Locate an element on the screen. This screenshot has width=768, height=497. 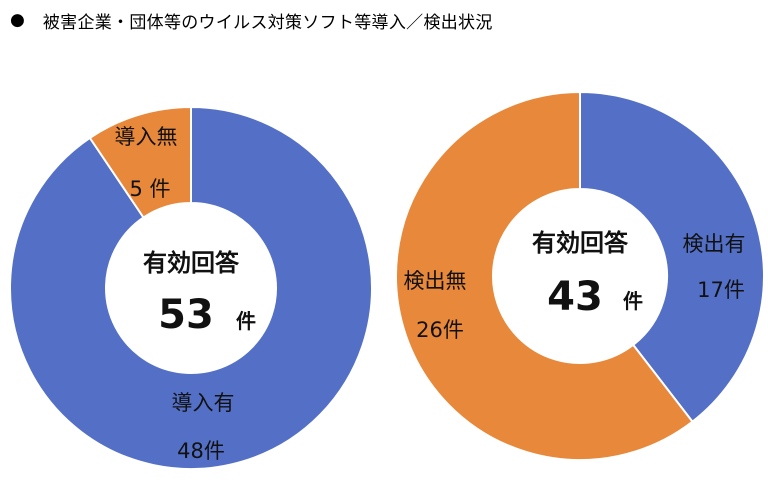
chart1-label-導入有: 導入有 is located at coordinates (203, 403).